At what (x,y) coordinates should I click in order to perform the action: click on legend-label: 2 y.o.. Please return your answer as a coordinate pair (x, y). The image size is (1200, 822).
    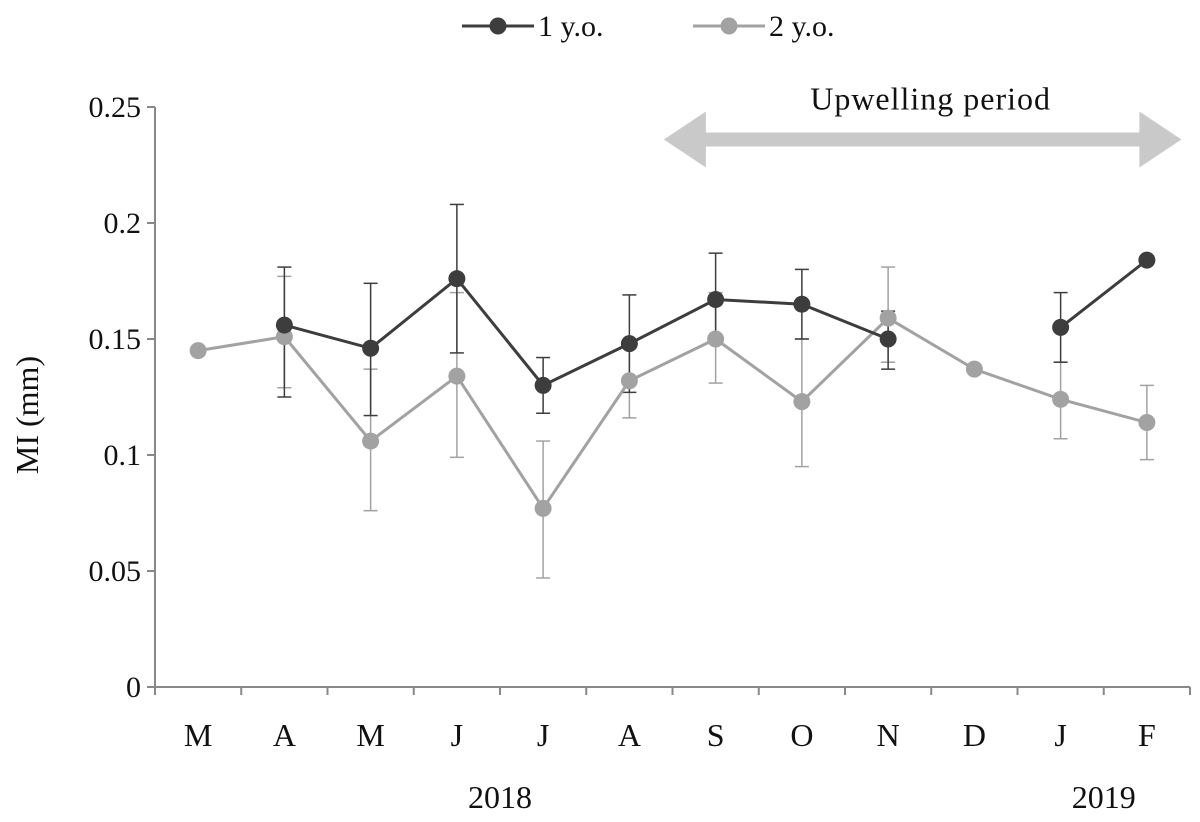
    Looking at the image, I should click on (802, 26).